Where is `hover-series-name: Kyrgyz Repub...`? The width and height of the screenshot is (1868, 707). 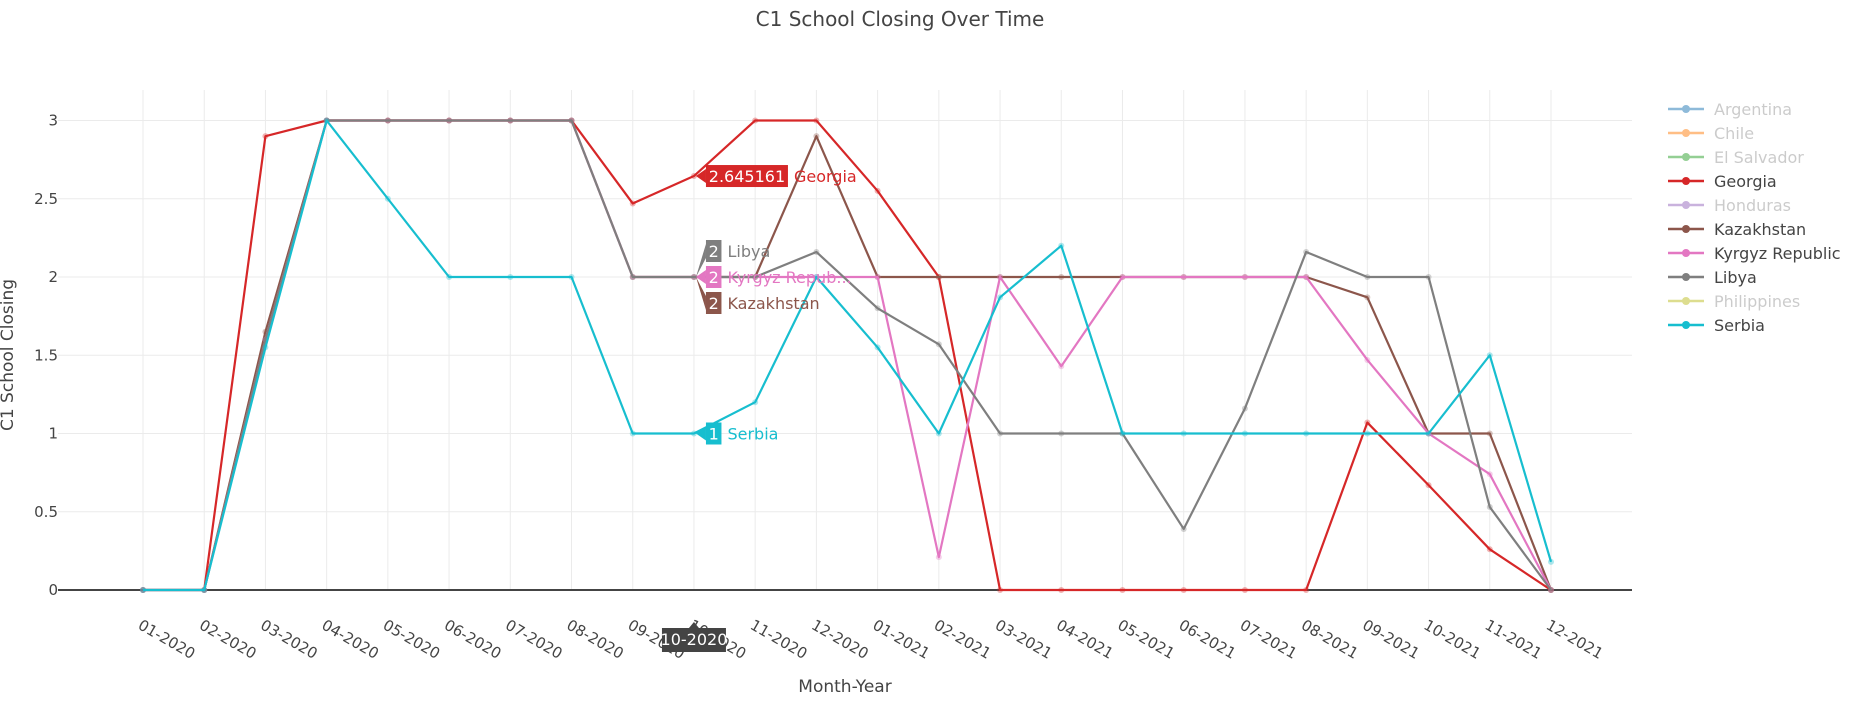 hover-series-name: Kyrgyz Repub... is located at coordinates (789, 277).